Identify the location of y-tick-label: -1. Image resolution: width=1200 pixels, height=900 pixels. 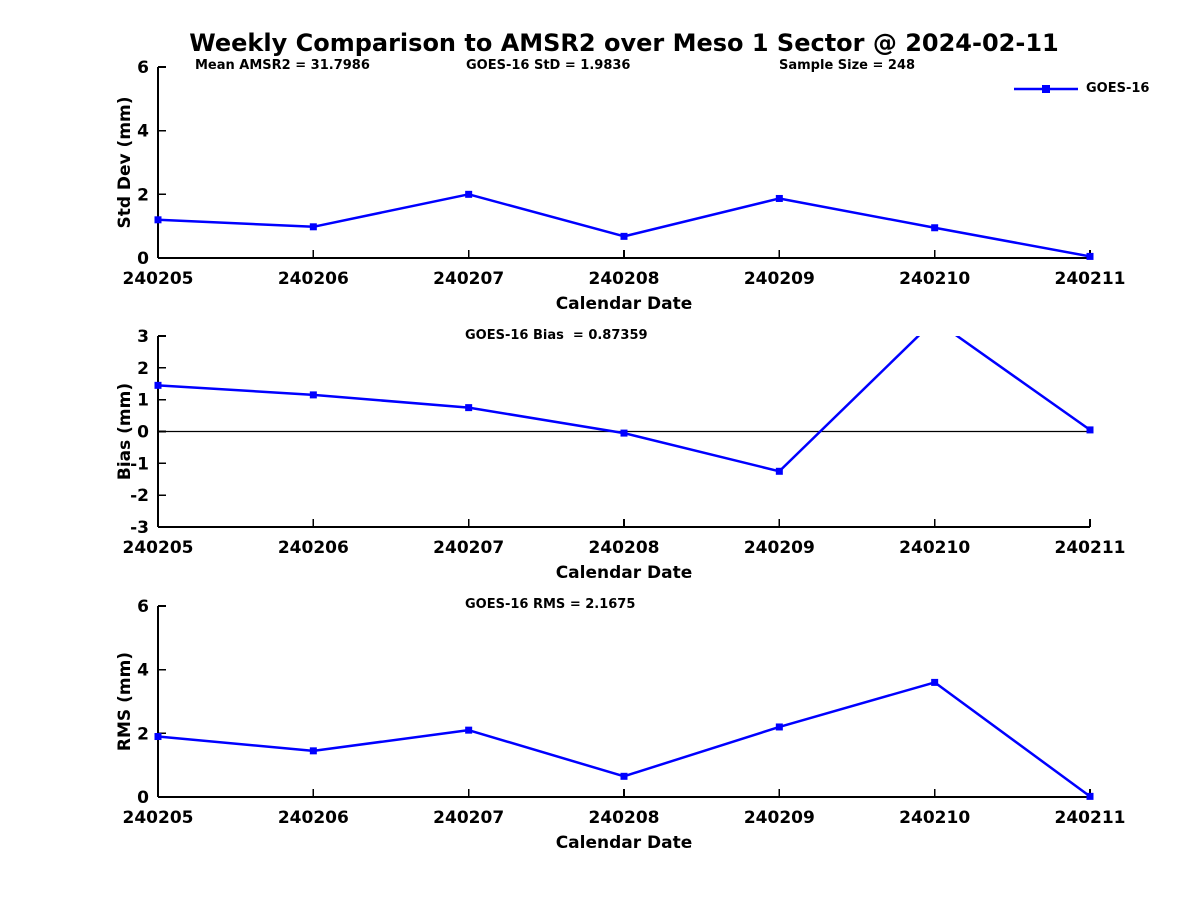
(139, 464).